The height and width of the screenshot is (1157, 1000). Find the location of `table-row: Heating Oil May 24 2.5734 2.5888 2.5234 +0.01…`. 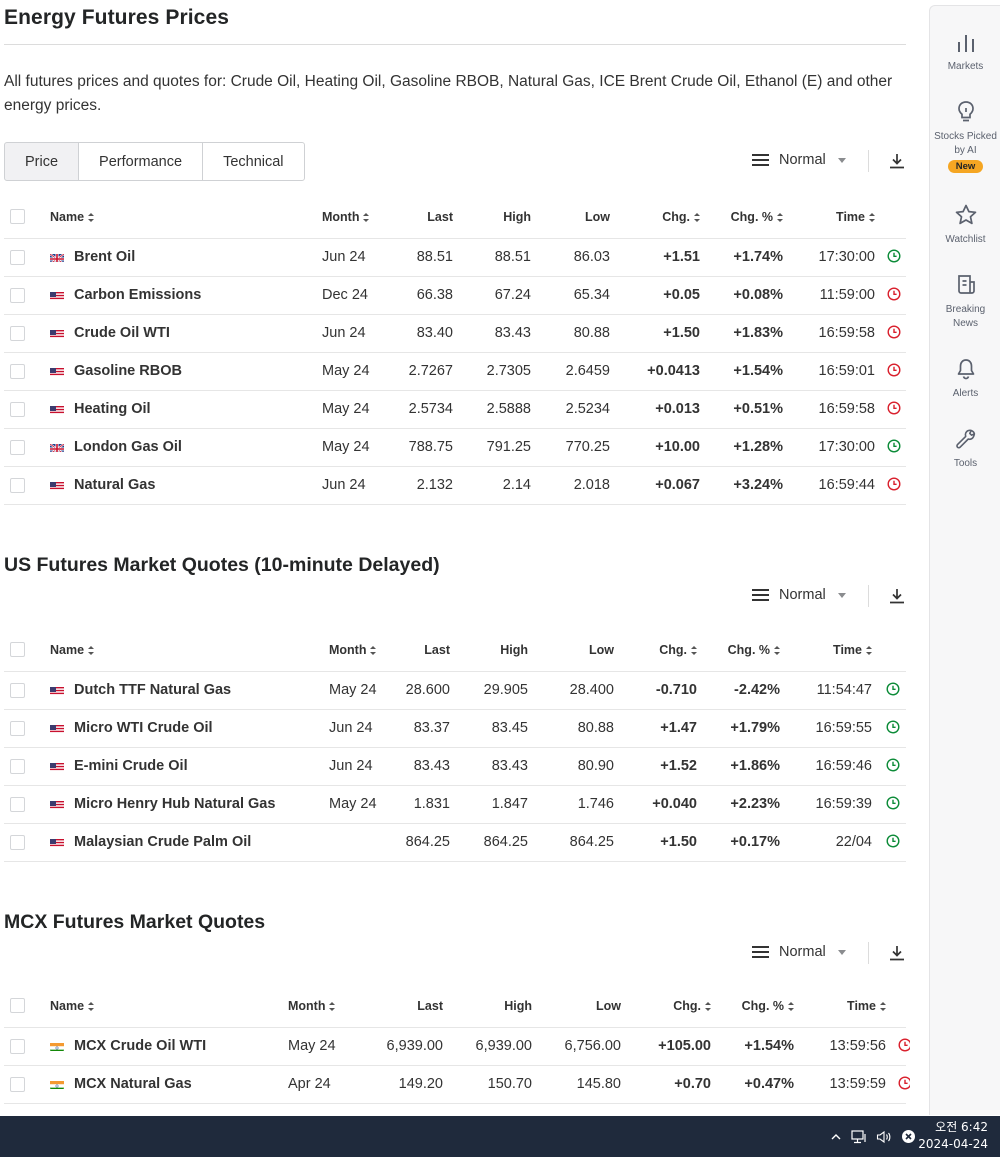

table-row: Heating Oil May 24 2.5734 2.5888 2.5234 +0.01… is located at coordinates (455, 409).